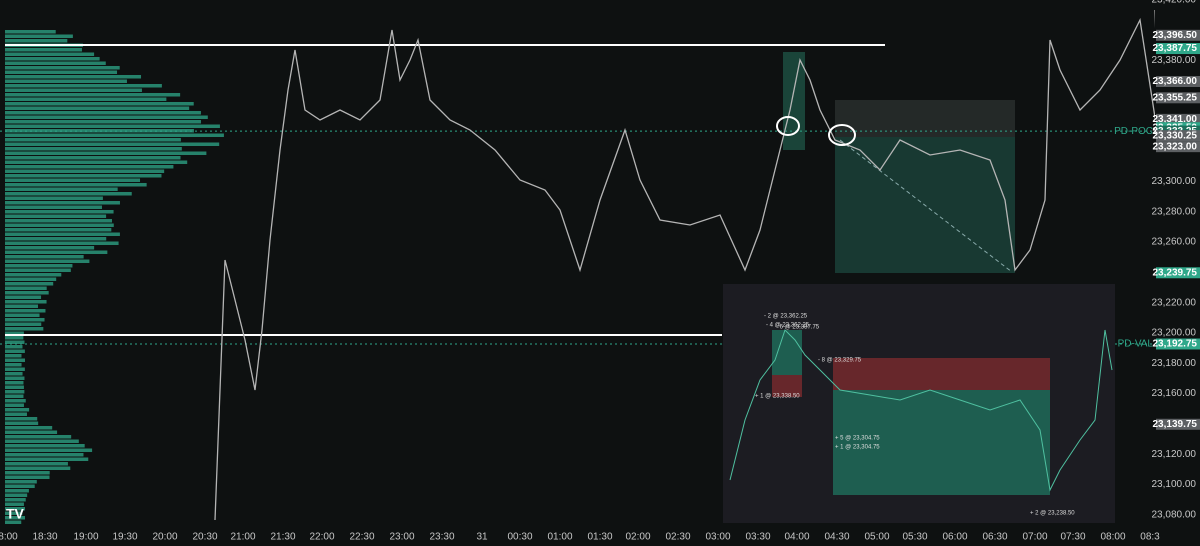 The height and width of the screenshot is (546, 1200). I want to click on inset-target-box, so click(941, 442).